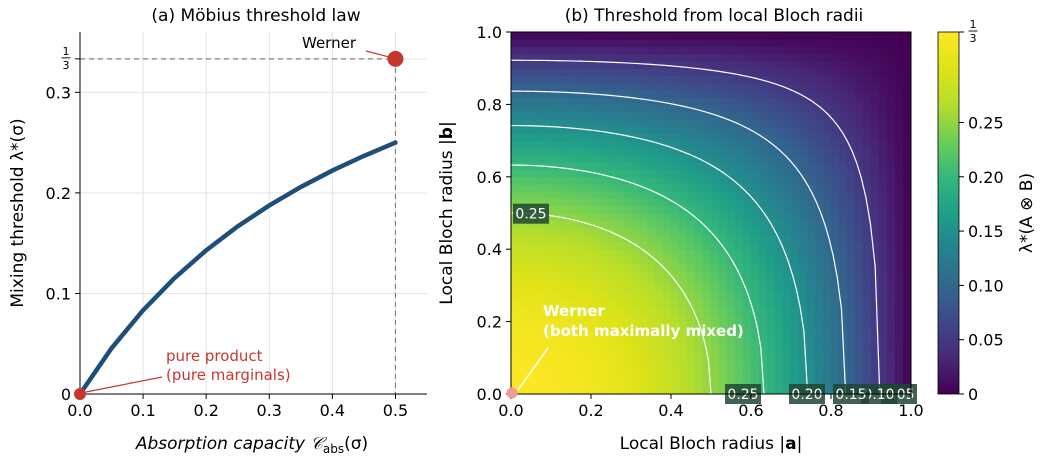 The height and width of the screenshot is (463, 1042). What do you see at coordinates (58, 193) in the screenshot?
I see `y-tick-label: 0.2` at bounding box center [58, 193].